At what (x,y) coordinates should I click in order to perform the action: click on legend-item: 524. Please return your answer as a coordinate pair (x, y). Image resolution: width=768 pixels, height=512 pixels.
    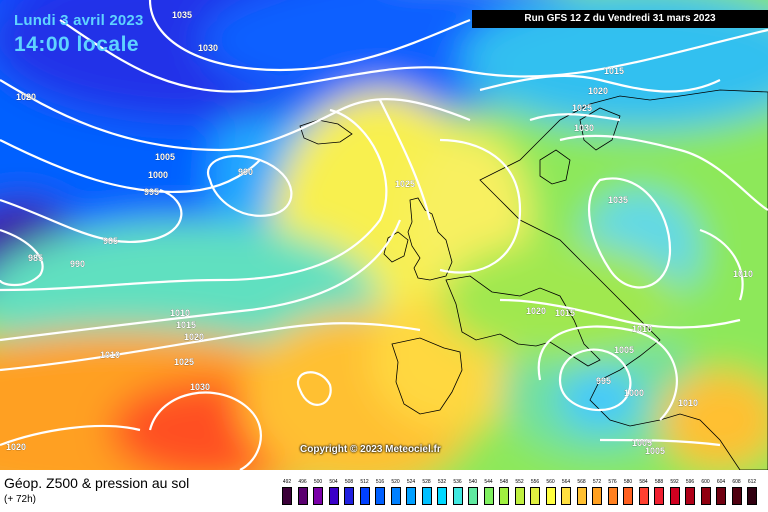
    Looking at the image, I should click on (411, 492).